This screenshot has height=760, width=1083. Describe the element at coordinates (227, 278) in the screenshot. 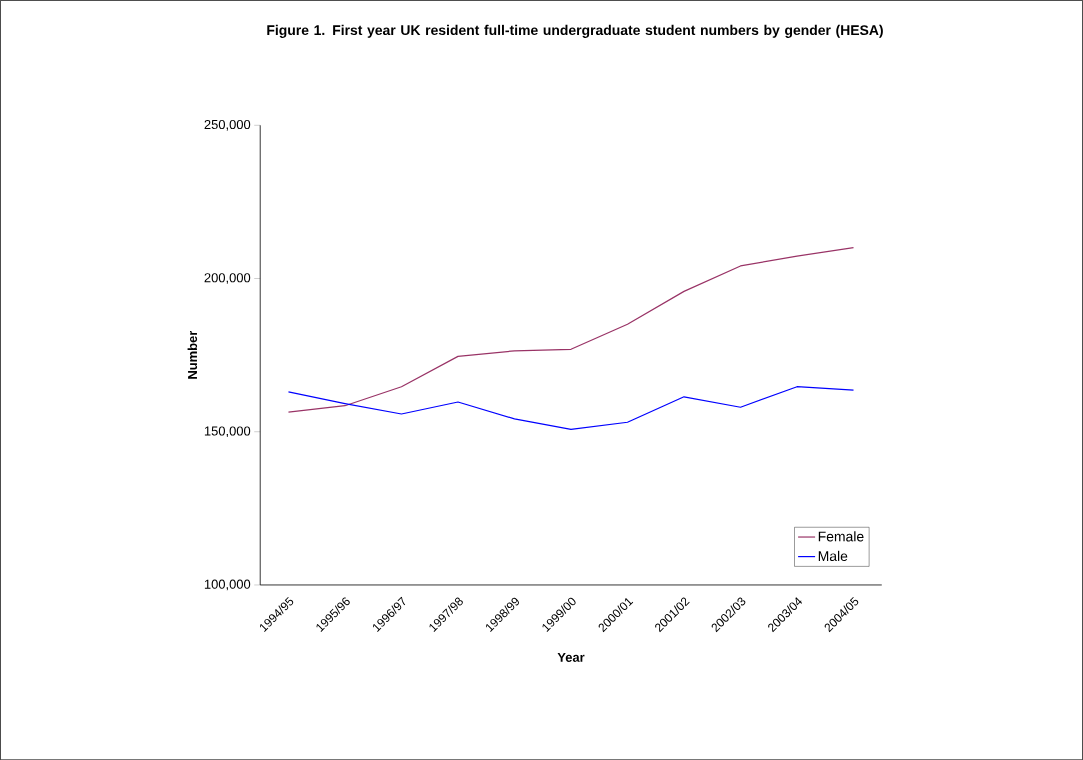

I see `y-tick-label: 200,000` at that location.